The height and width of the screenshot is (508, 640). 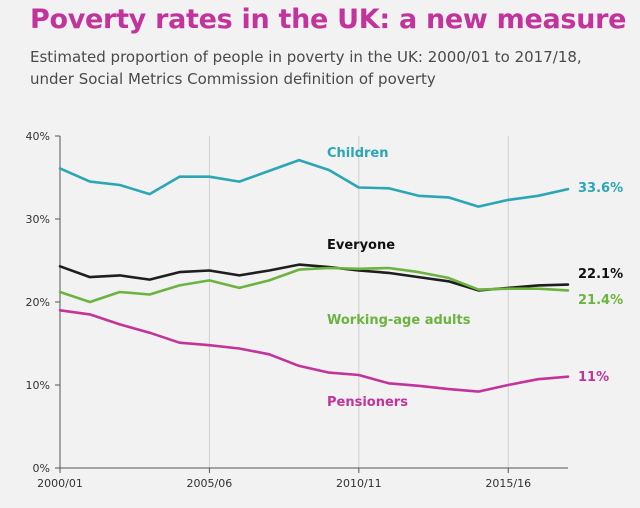 I want to click on x-tick-label-3: 2015/16, so click(x=508, y=483).